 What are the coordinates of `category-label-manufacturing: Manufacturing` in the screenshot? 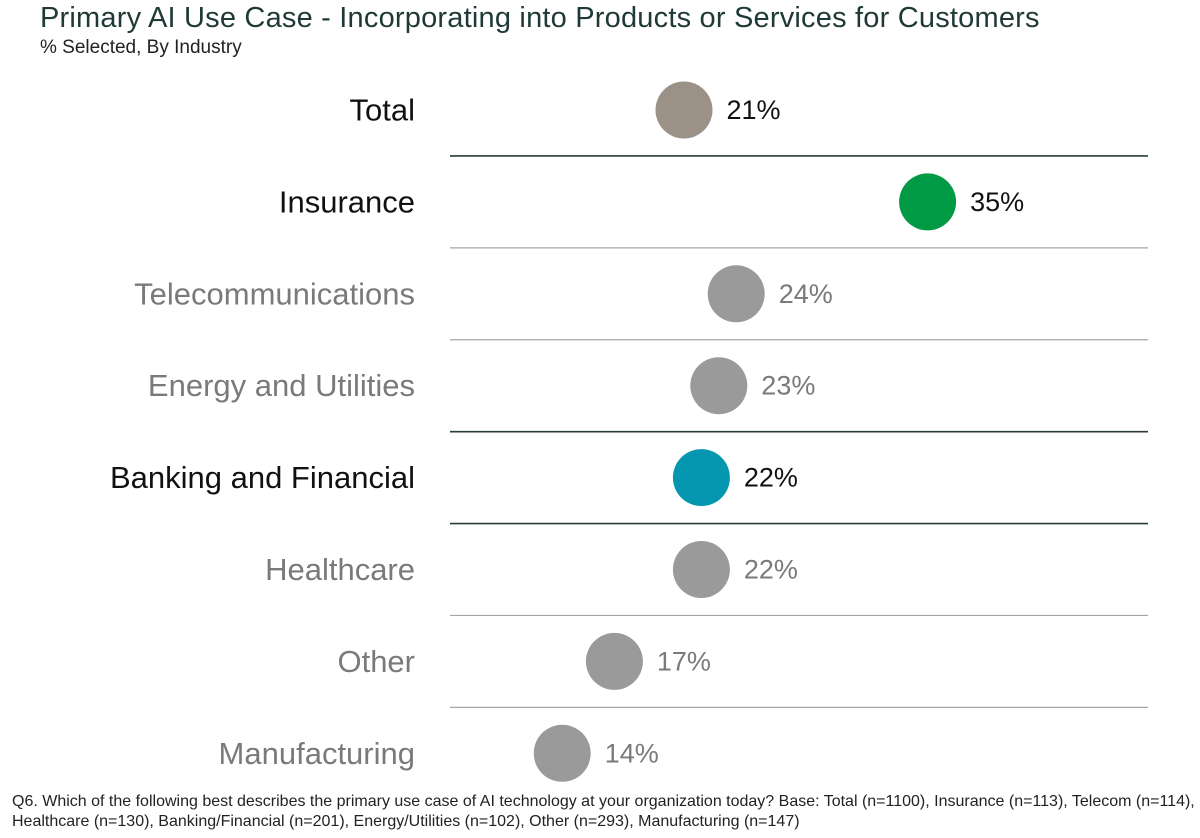 It's located at (317, 753).